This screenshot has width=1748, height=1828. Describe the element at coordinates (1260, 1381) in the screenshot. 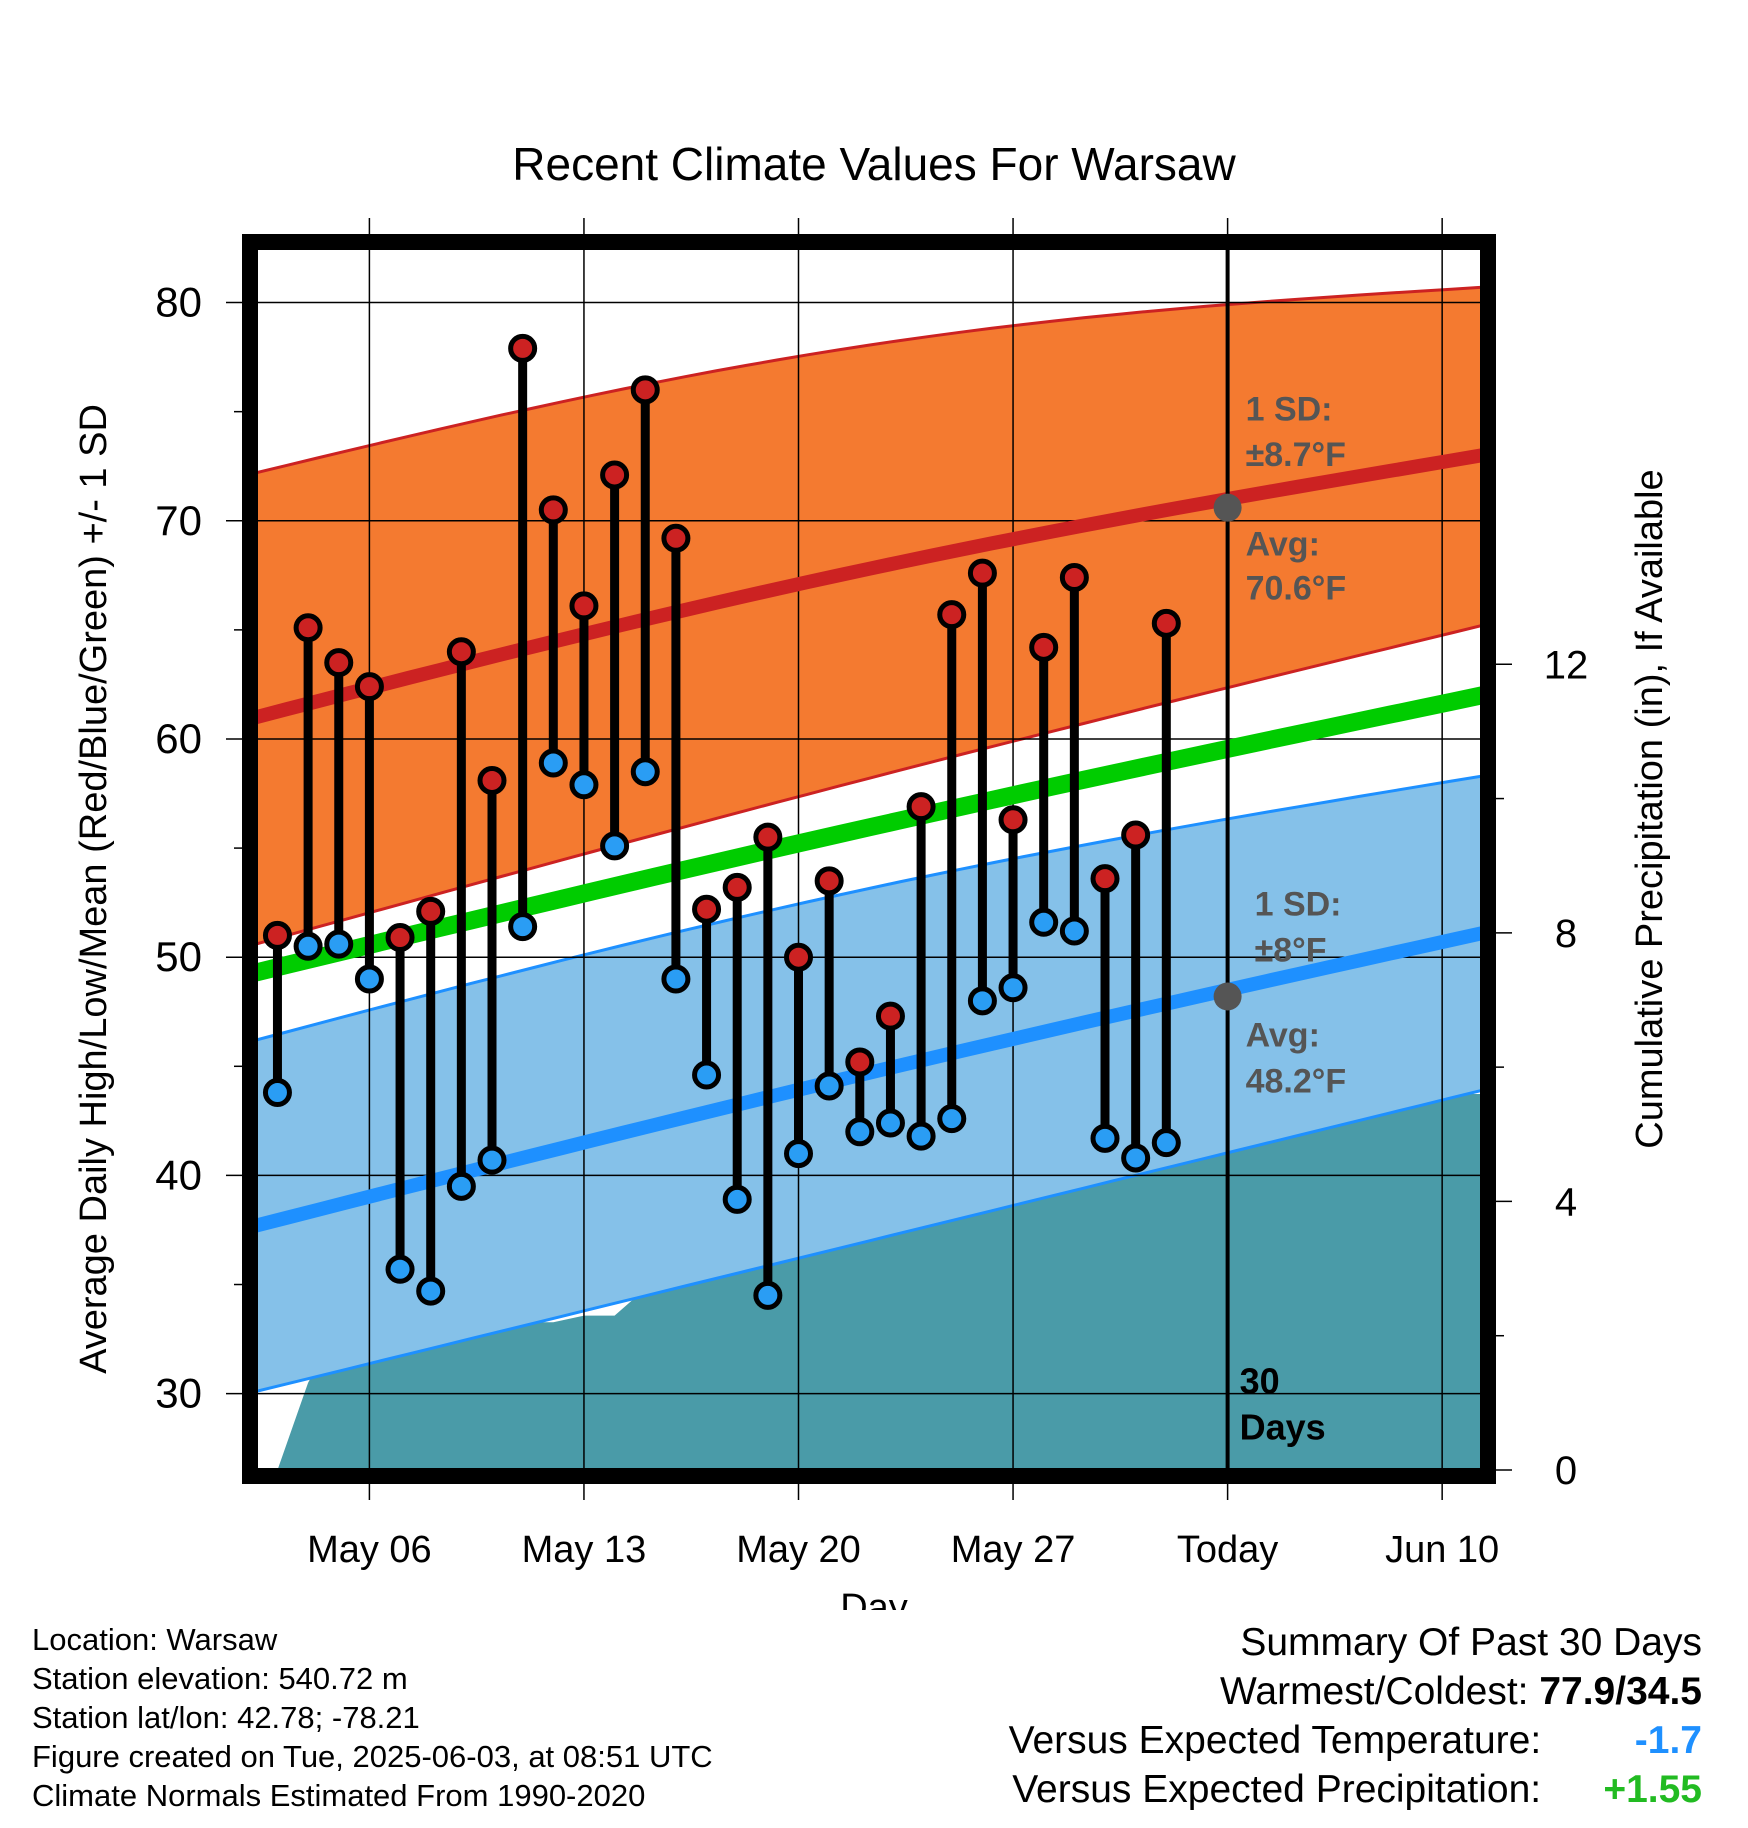

I see `today-days-label-number: 30` at that location.